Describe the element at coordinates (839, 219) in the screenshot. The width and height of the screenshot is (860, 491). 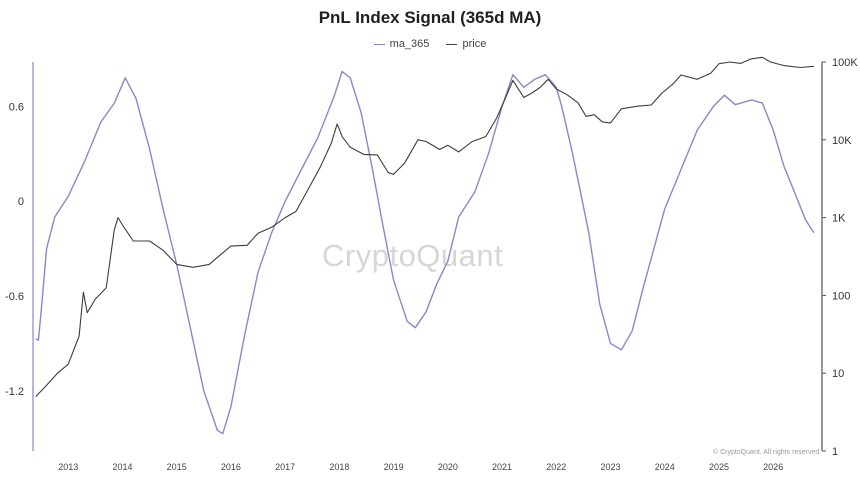
I see `right-tick-label: 1K` at that location.